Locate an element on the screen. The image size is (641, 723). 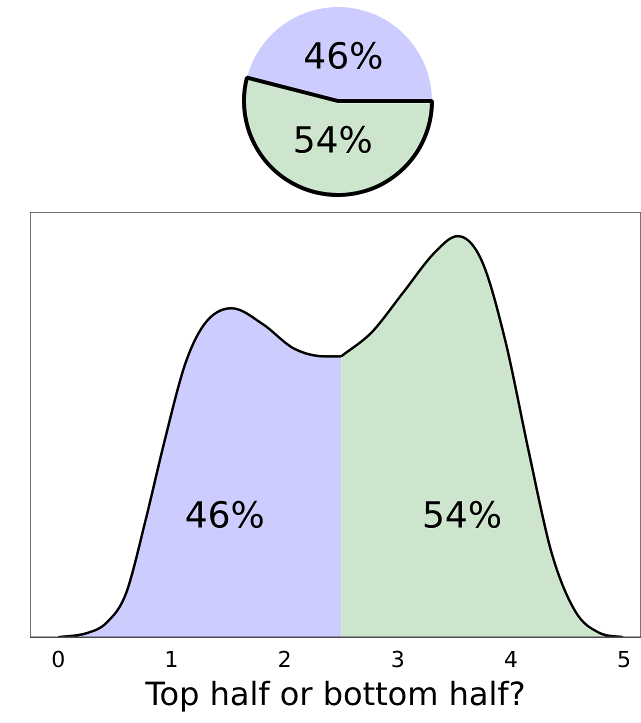
x-tick-label: 0 is located at coordinates (58, 661).